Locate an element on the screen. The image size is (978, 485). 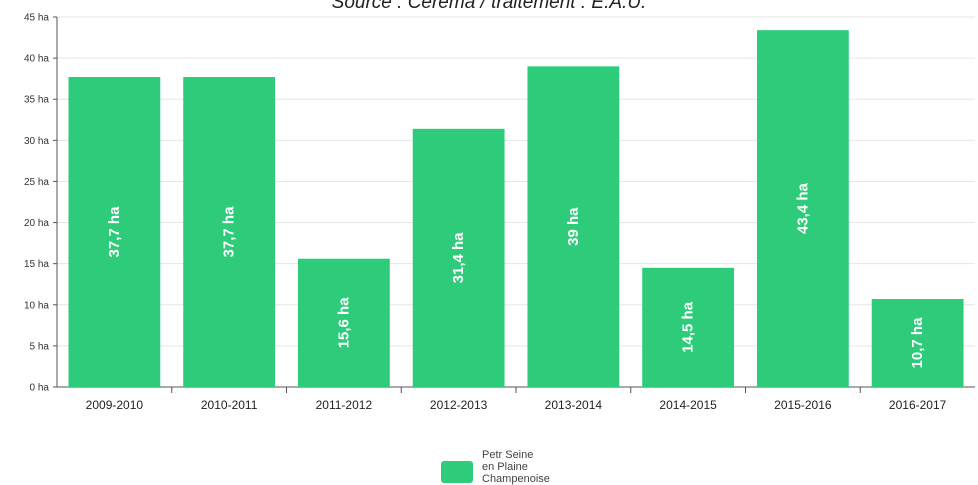
y-tick-label: 15 ha is located at coordinates (36, 264).